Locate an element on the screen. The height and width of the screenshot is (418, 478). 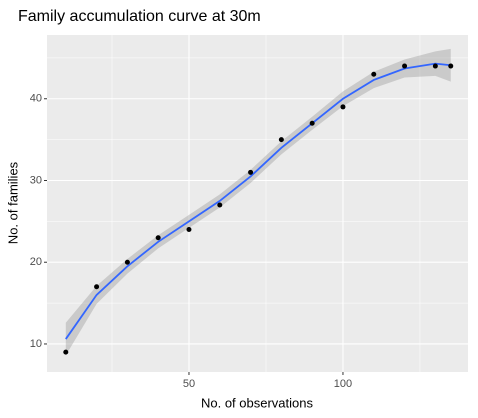
y-axis-label: No. of families is located at coordinates (12, 202).